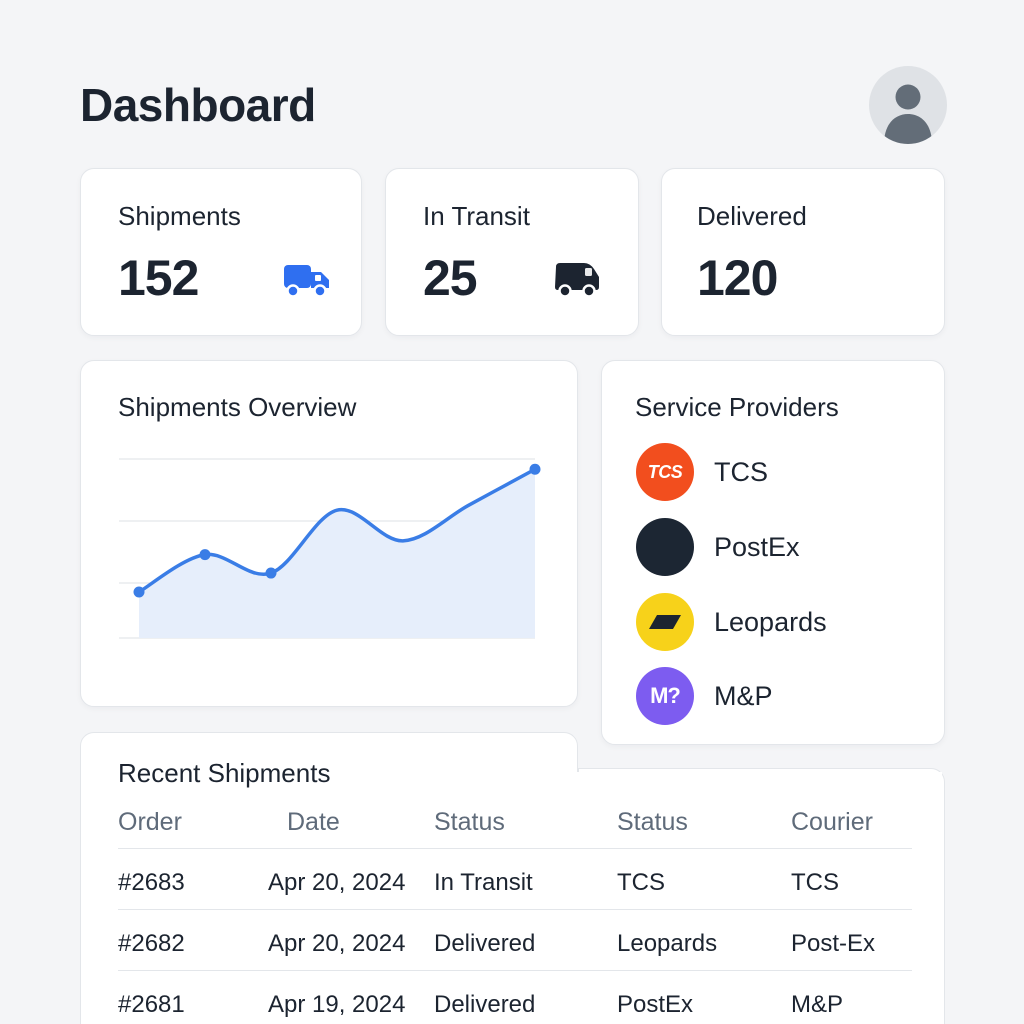 The image size is (1024, 1024). Describe the element at coordinates (483, 882) in the screenshot. I see `status-cell: In Transit` at that location.